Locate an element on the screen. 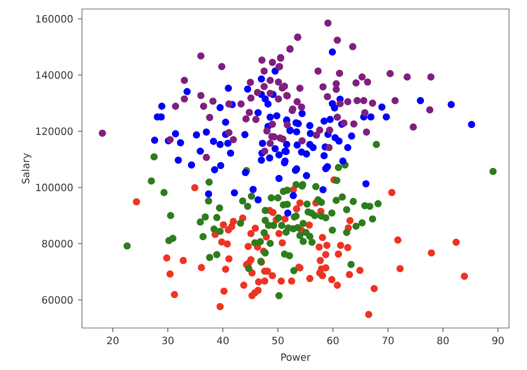 The image size is (527, 370). x-tick-label: 20 is located at coordinates (113, 340).